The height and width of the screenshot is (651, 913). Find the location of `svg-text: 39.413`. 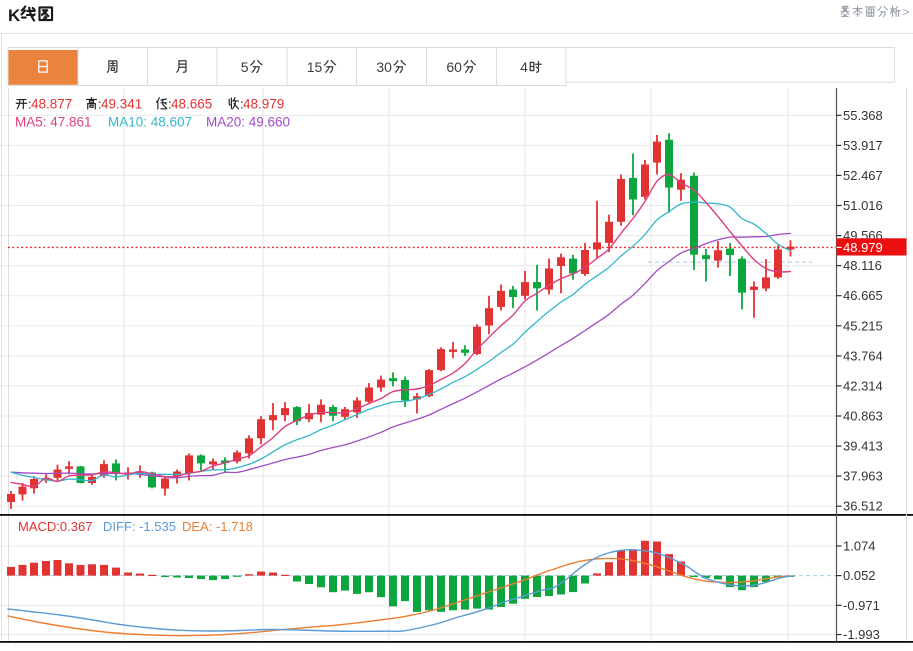

svg-text: 39.413 is located at coordinates (863, 446).